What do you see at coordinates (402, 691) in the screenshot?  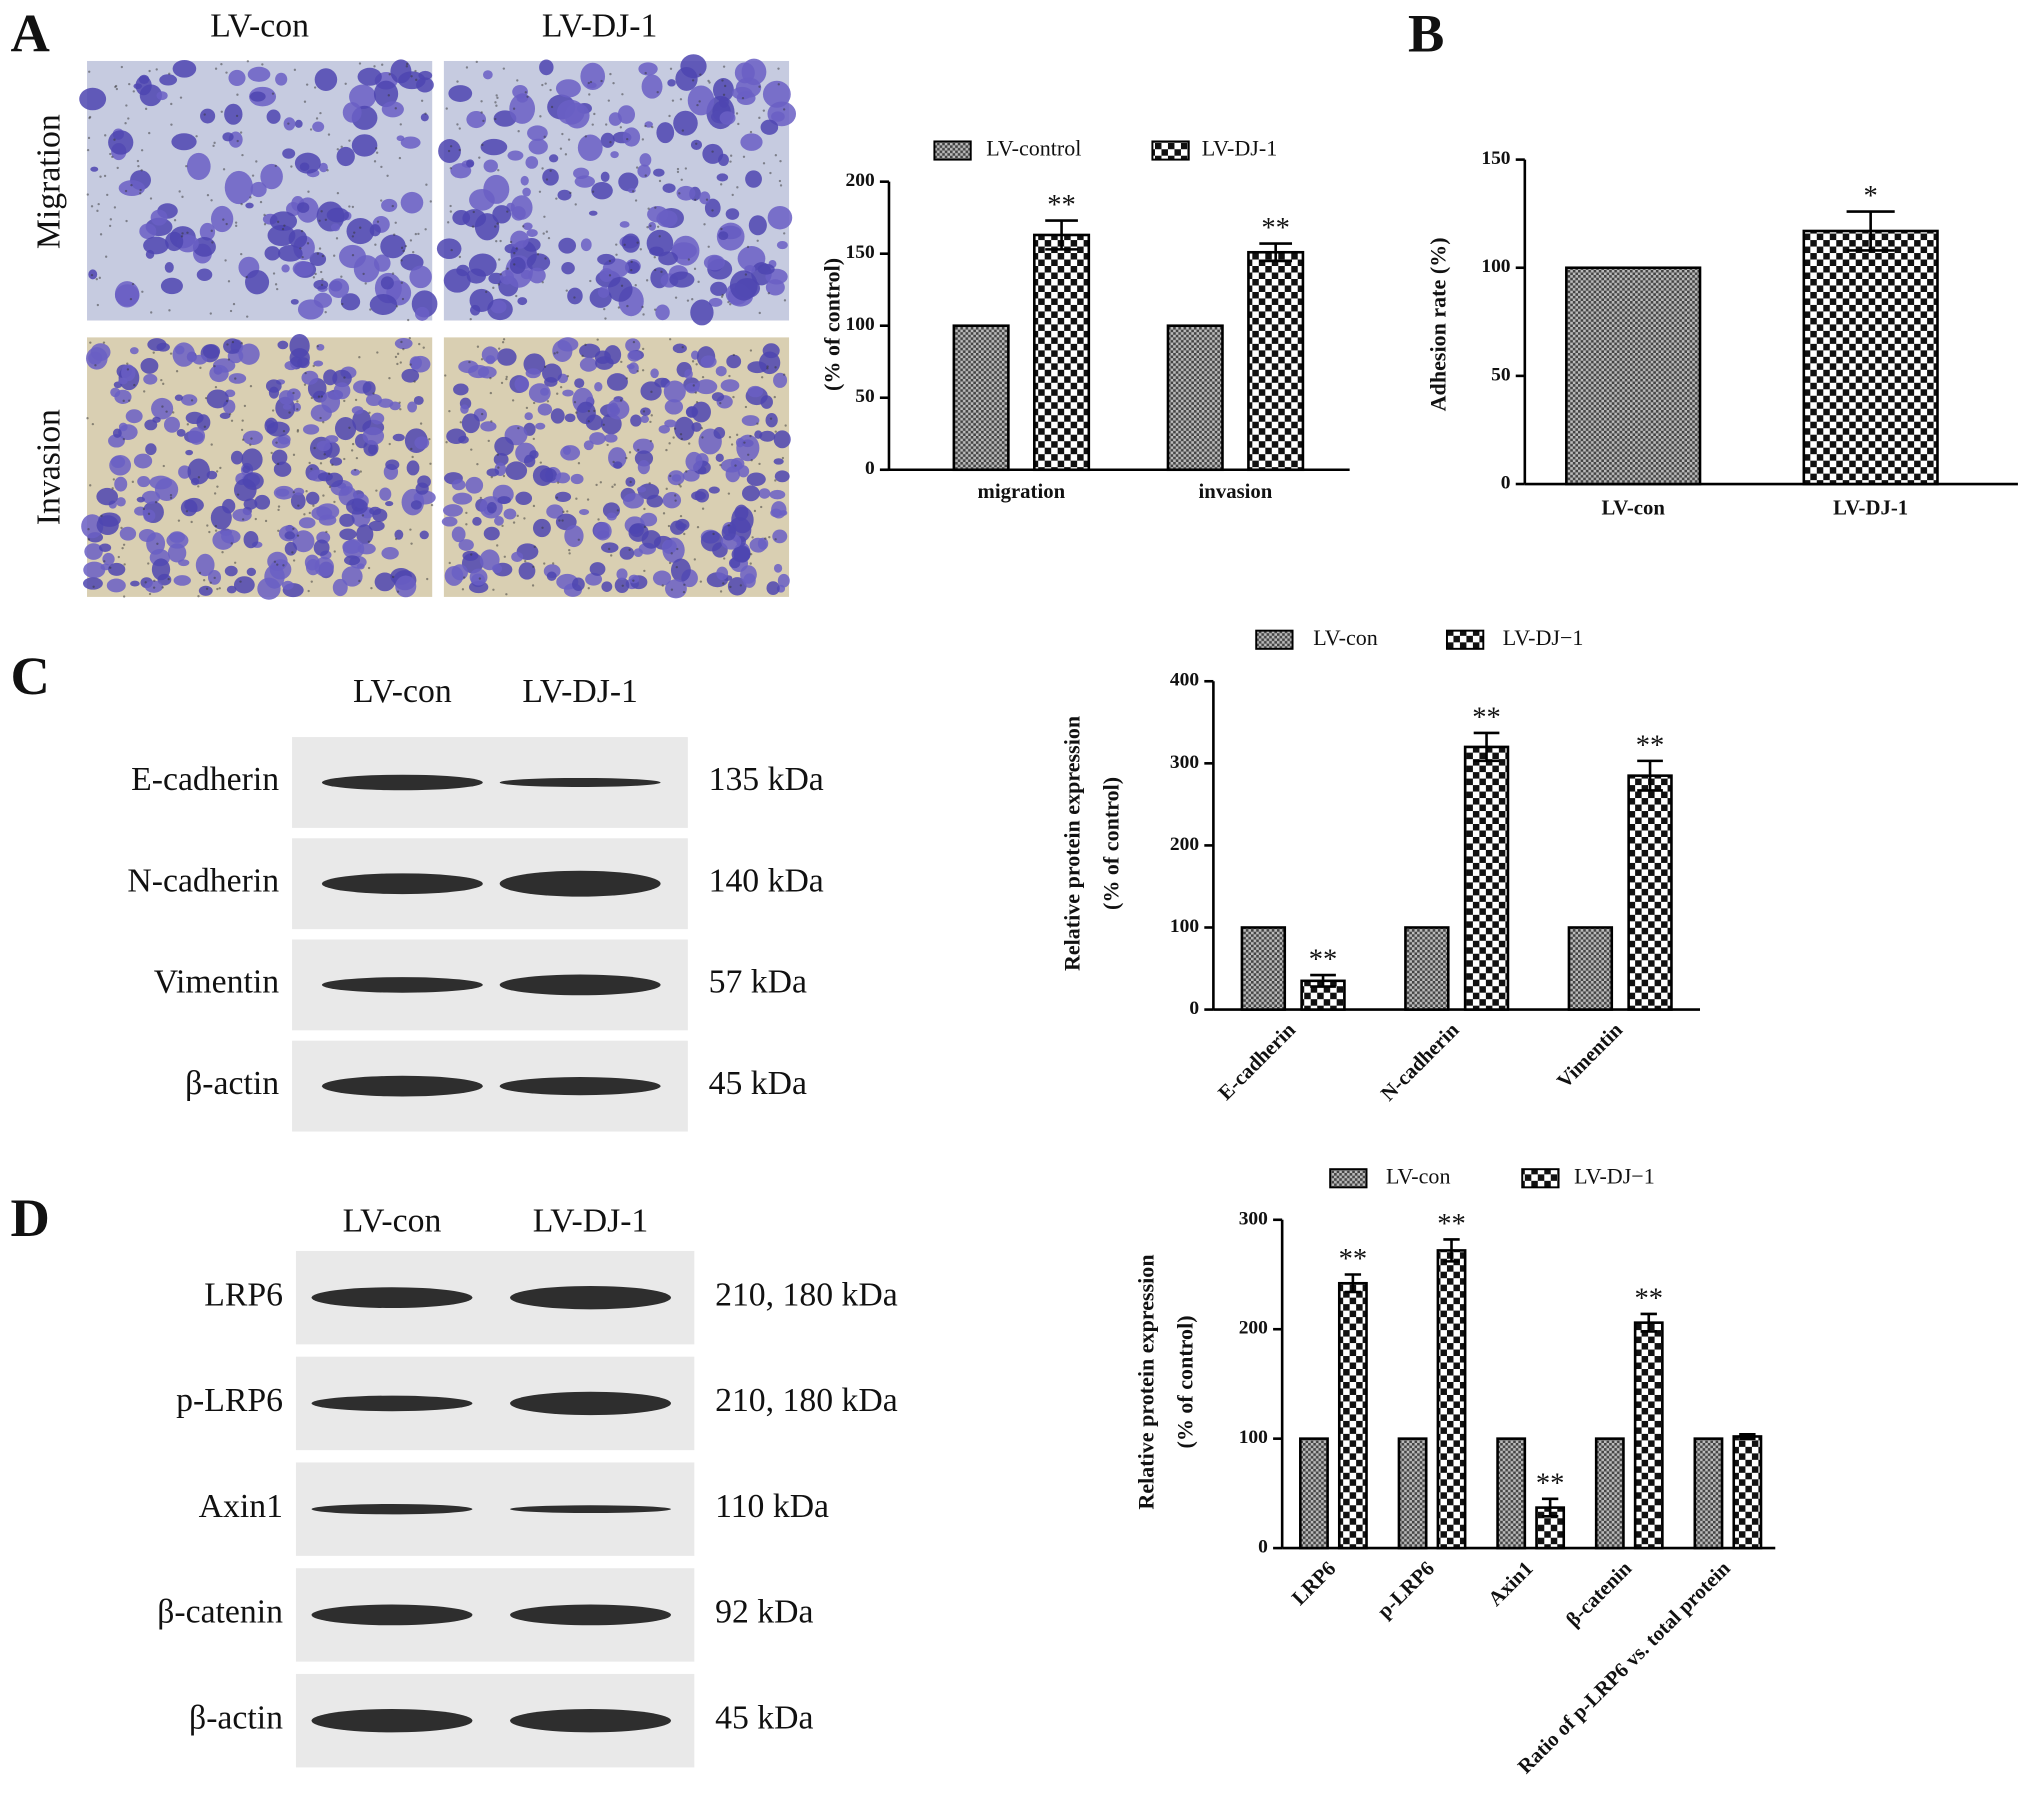 I see `lane-label: LV-con` at bounding box center [402, 691].